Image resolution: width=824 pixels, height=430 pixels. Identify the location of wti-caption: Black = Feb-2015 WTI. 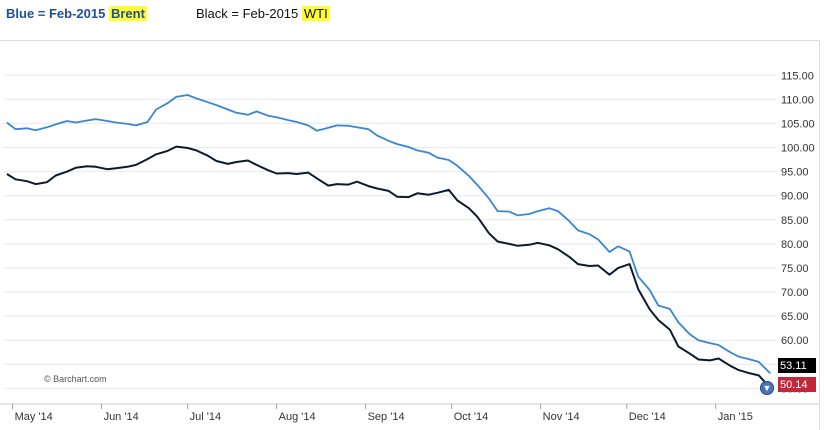
(263, 13).